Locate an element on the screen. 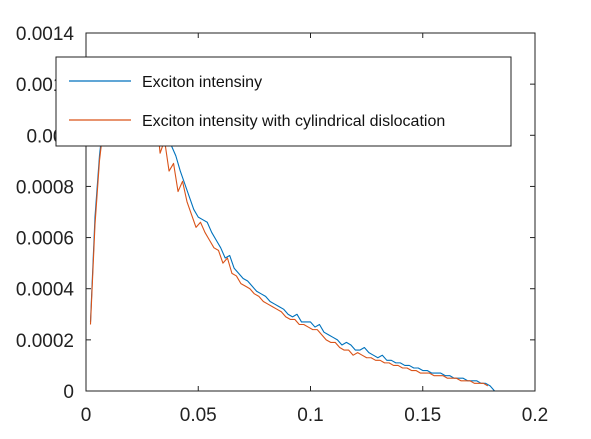 This screenshot has height=439, width=591. x-tick-label: 0.15 is located at coordinates (422, 415).